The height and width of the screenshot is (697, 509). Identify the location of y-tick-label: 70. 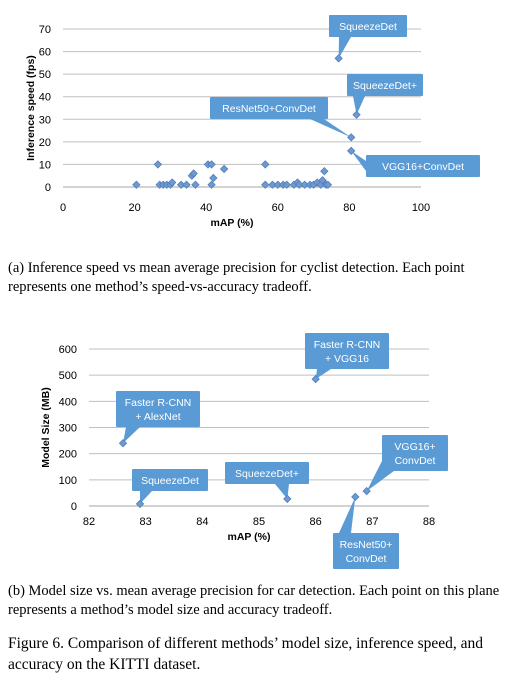
(45, 30).